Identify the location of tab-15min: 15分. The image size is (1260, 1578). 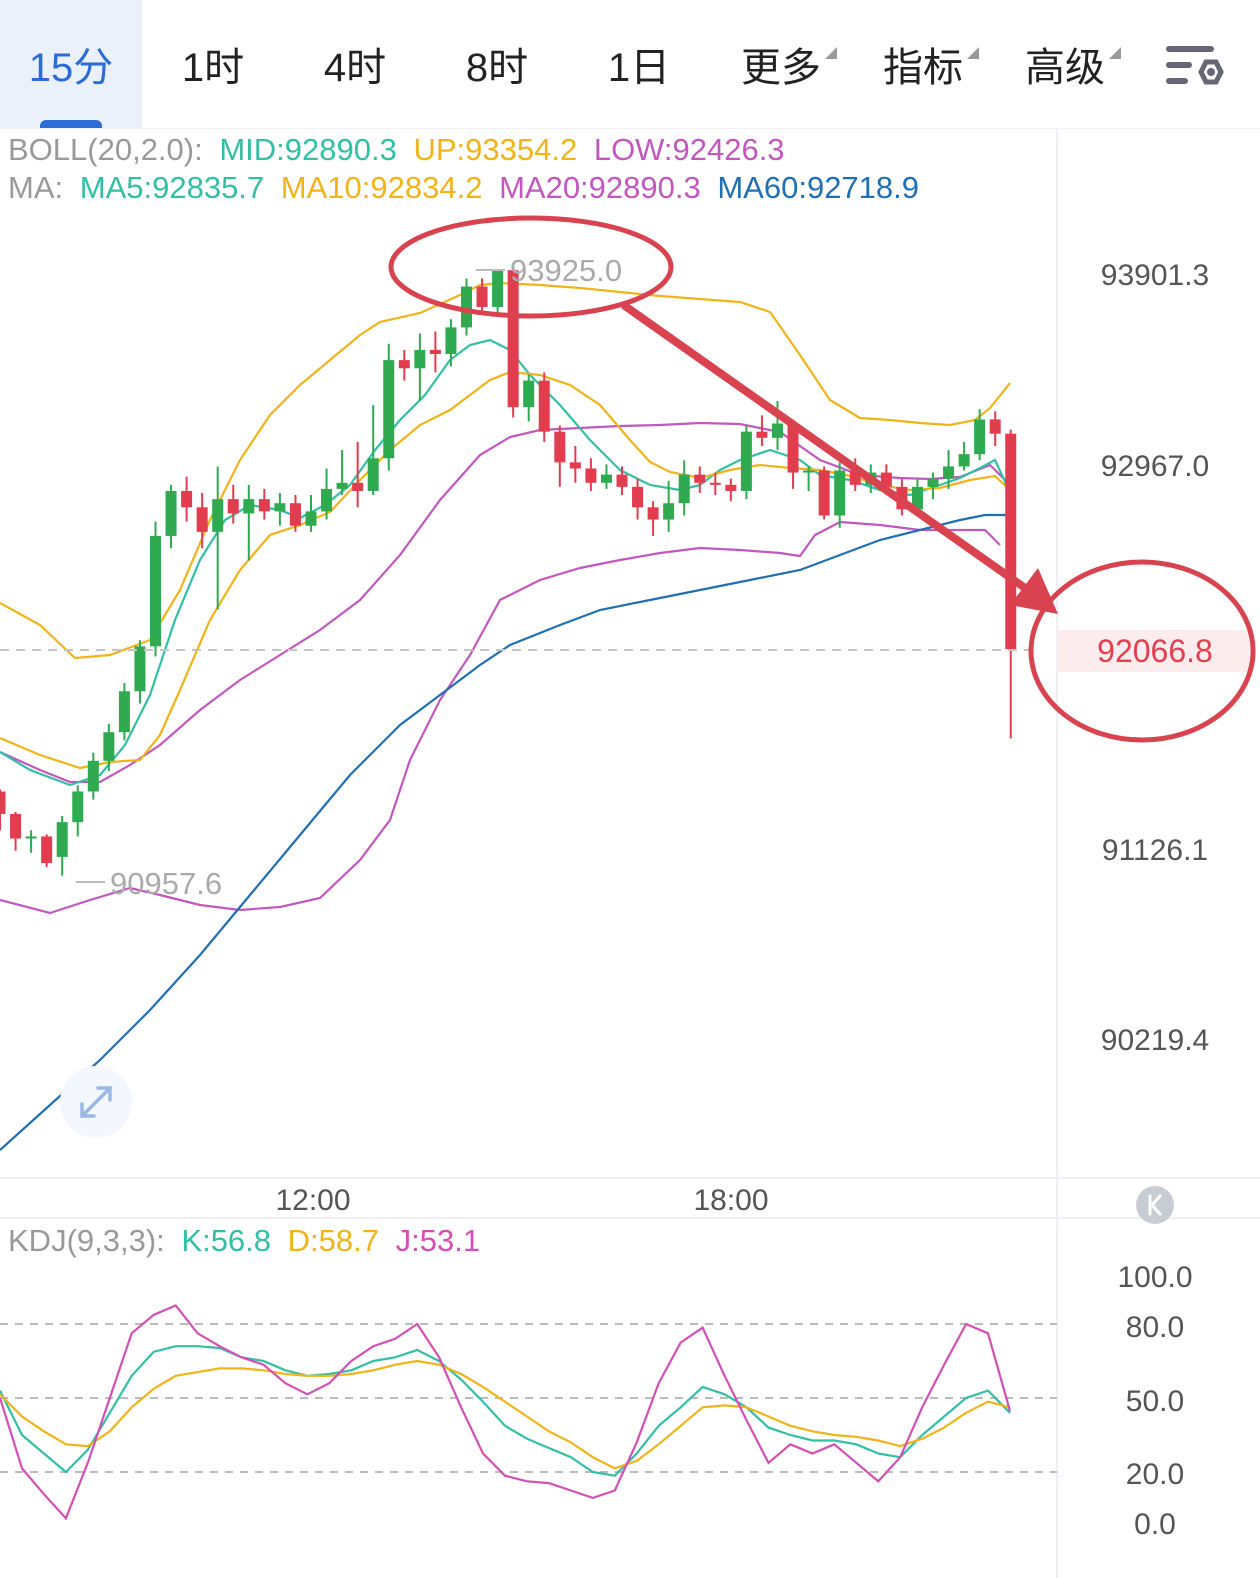
(71, 64).